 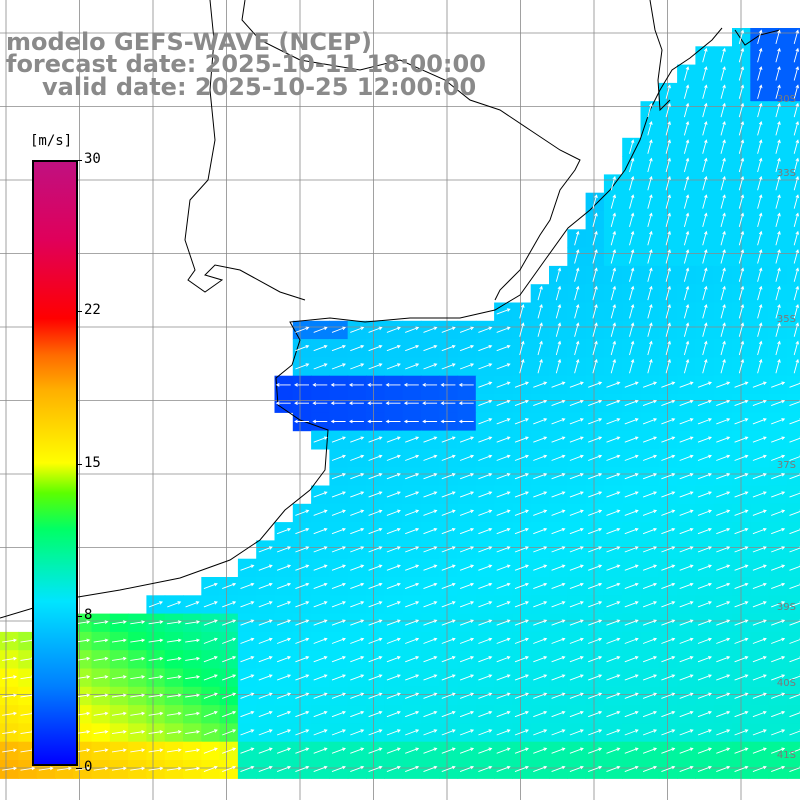 I want to click on coast-line, so click(x=660, y=56).